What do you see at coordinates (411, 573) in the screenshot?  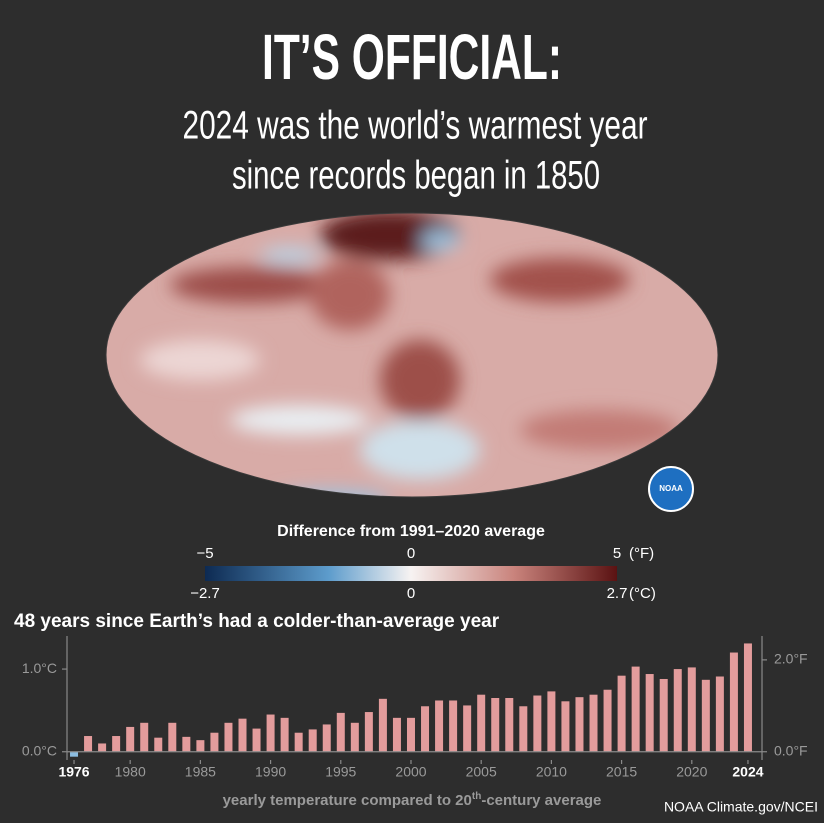 I see `colorbar` at bounding box center [411, 573].